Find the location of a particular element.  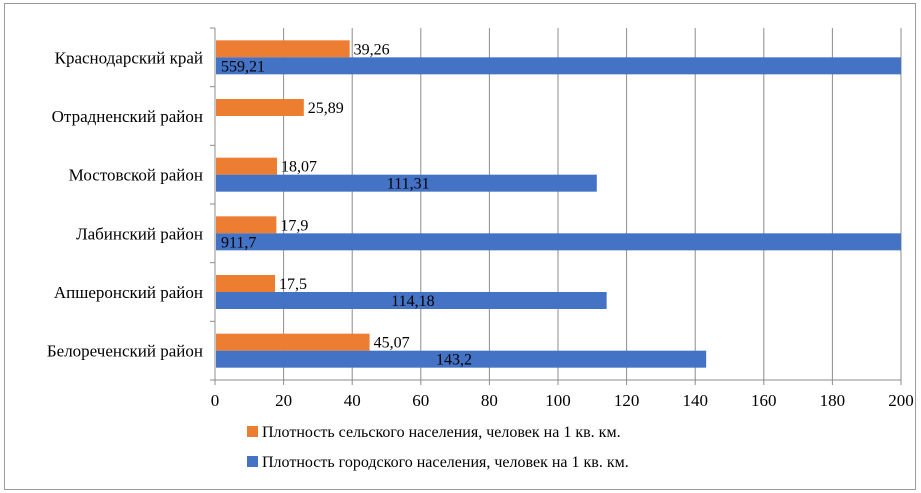

category-label: Белореченский район is located at coordinates (125, 351).